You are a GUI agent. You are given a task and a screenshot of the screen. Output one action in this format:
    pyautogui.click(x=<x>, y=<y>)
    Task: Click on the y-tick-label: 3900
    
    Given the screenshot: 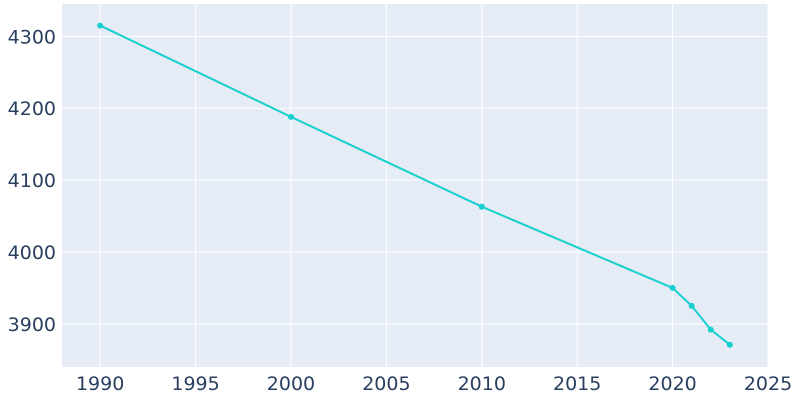 What is the action you would take?
    pyautogui.click(x=32, y=325)
    